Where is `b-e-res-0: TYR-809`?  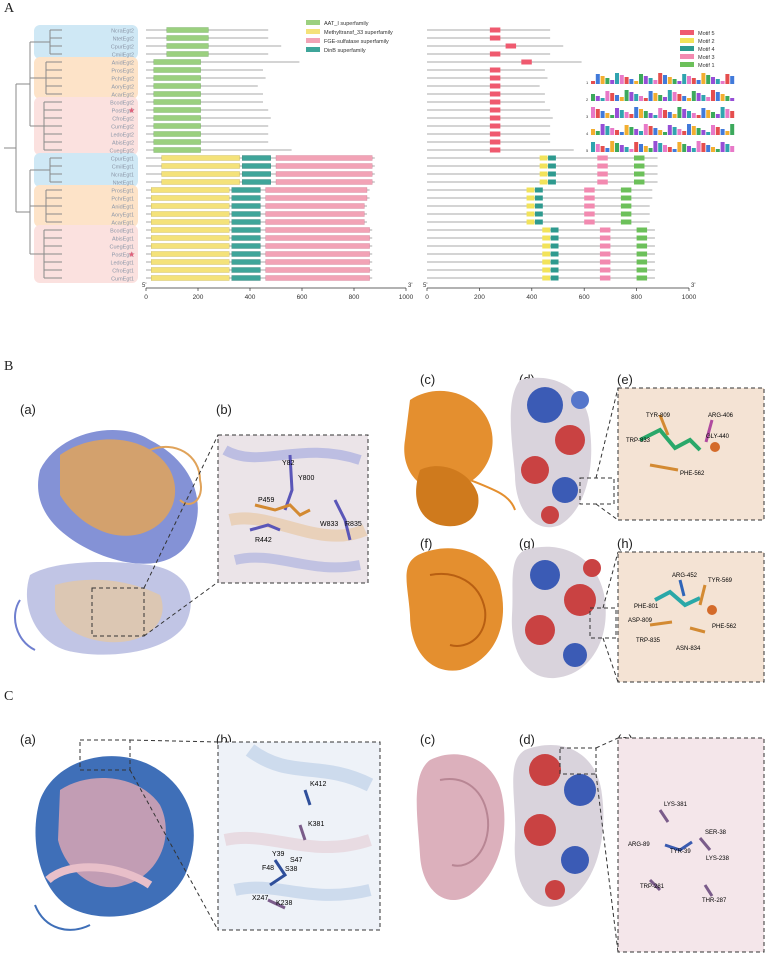
b-e-res-0: TYR-809 is located at coordinates (658, 416).